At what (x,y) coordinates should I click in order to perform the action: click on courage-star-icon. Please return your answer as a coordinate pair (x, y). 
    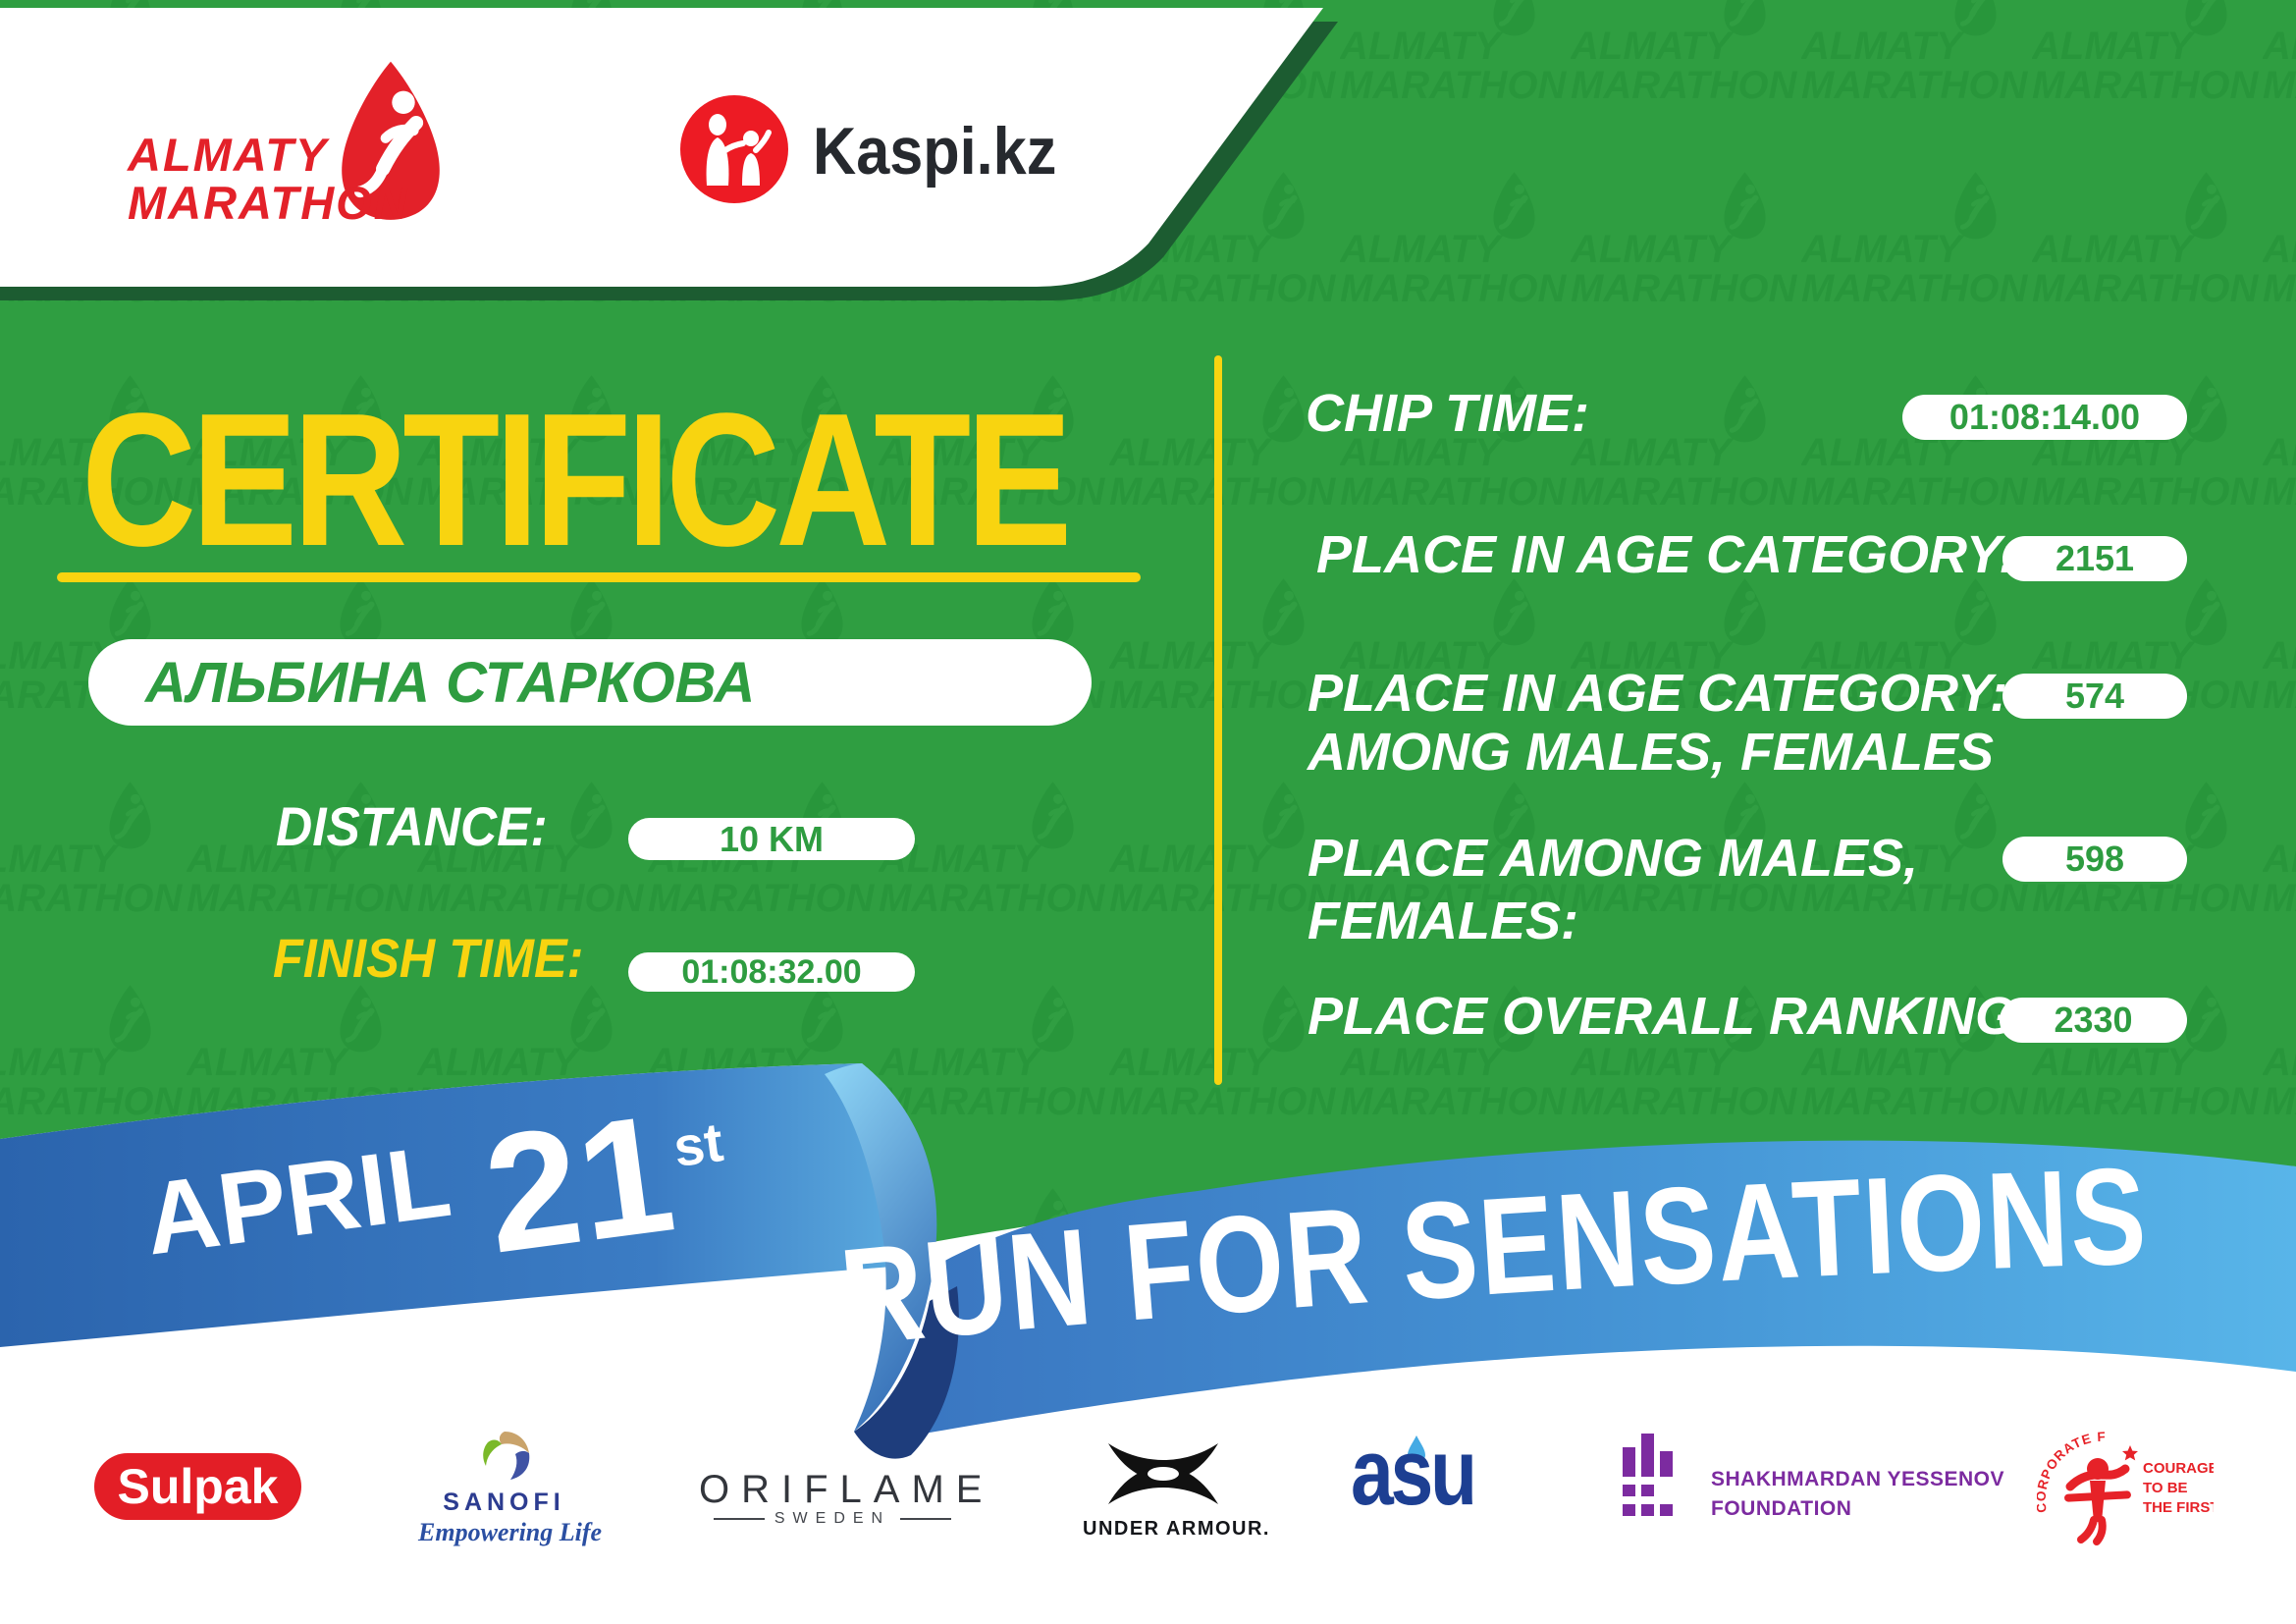
    Looking at the image, I should click on (2130, 1453).